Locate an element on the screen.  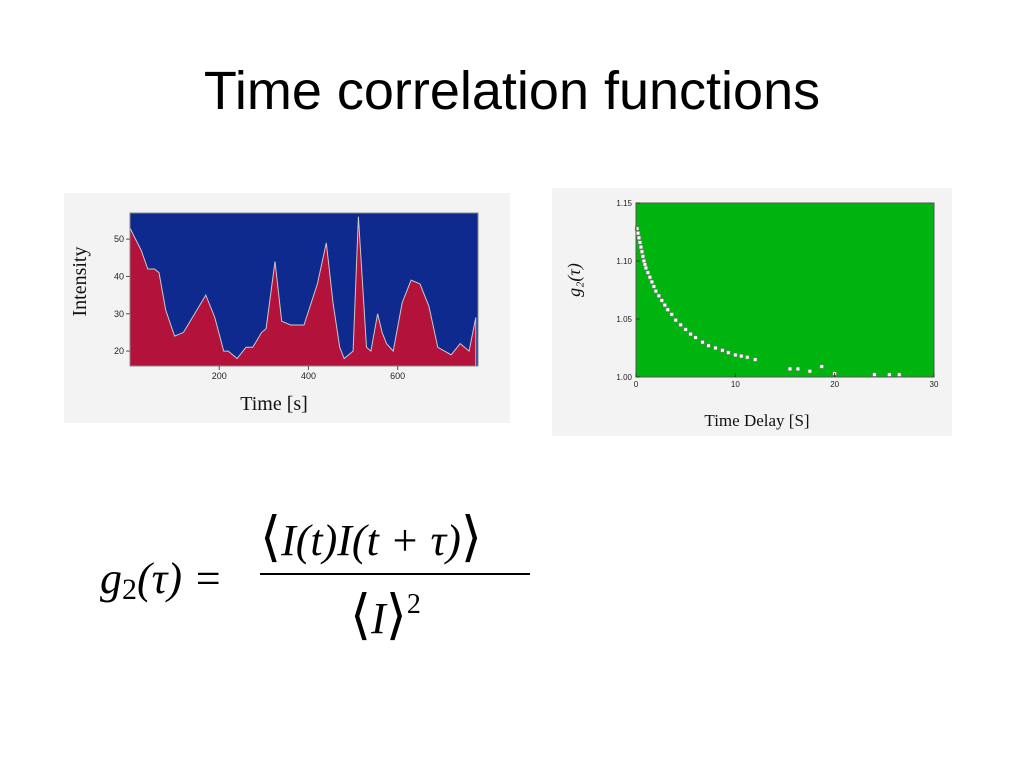
y-tick-label: 30 is located at coordinates (119, 314).